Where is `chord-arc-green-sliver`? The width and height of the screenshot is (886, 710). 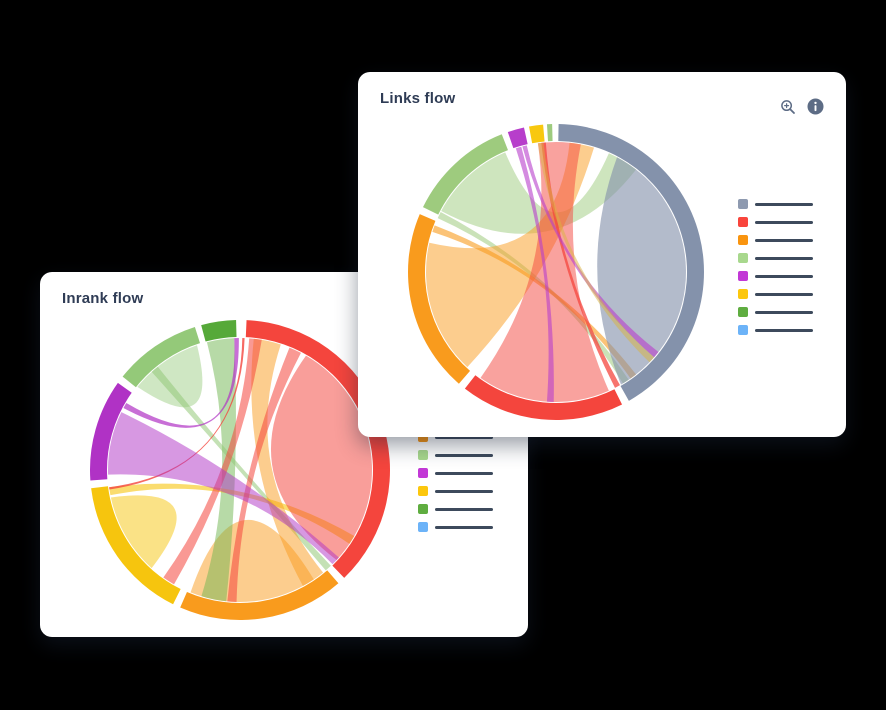 chord-arc-green-sliver is located at coordinates (549, 133).